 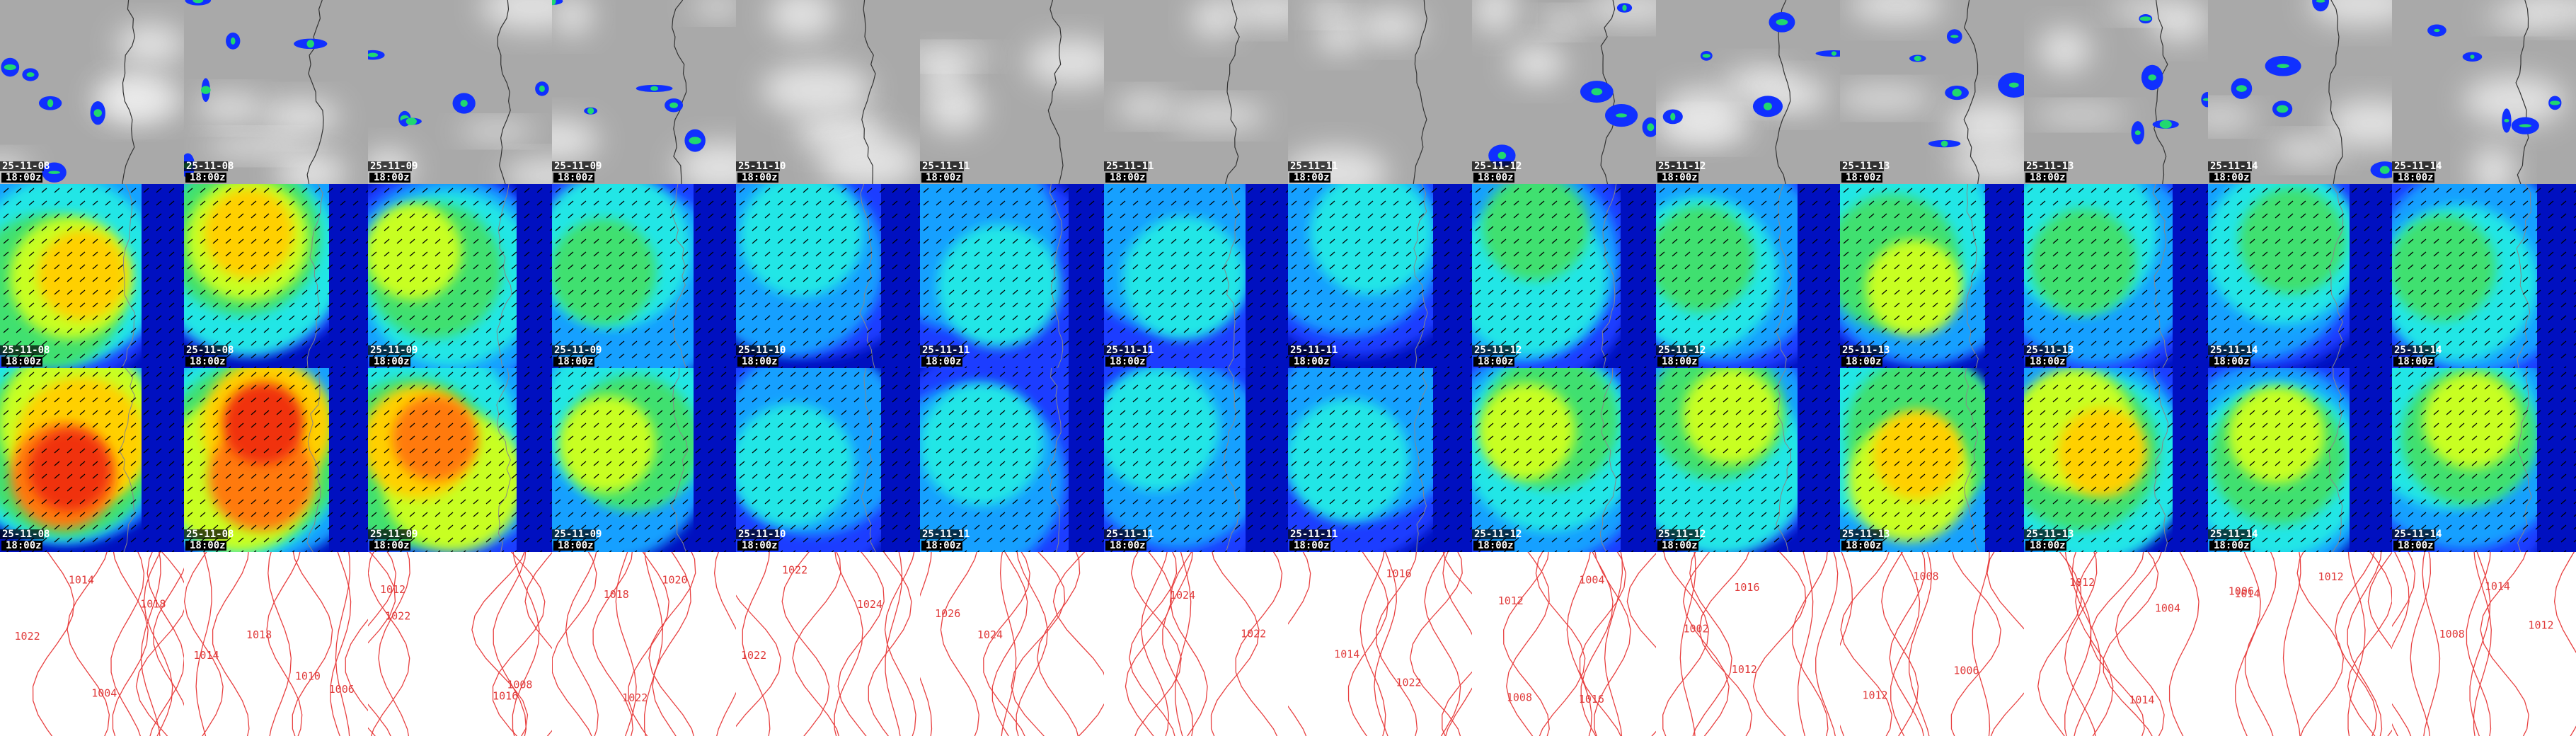 I want to click on date-label: 25-11-14, so click(x=2234, y=166).